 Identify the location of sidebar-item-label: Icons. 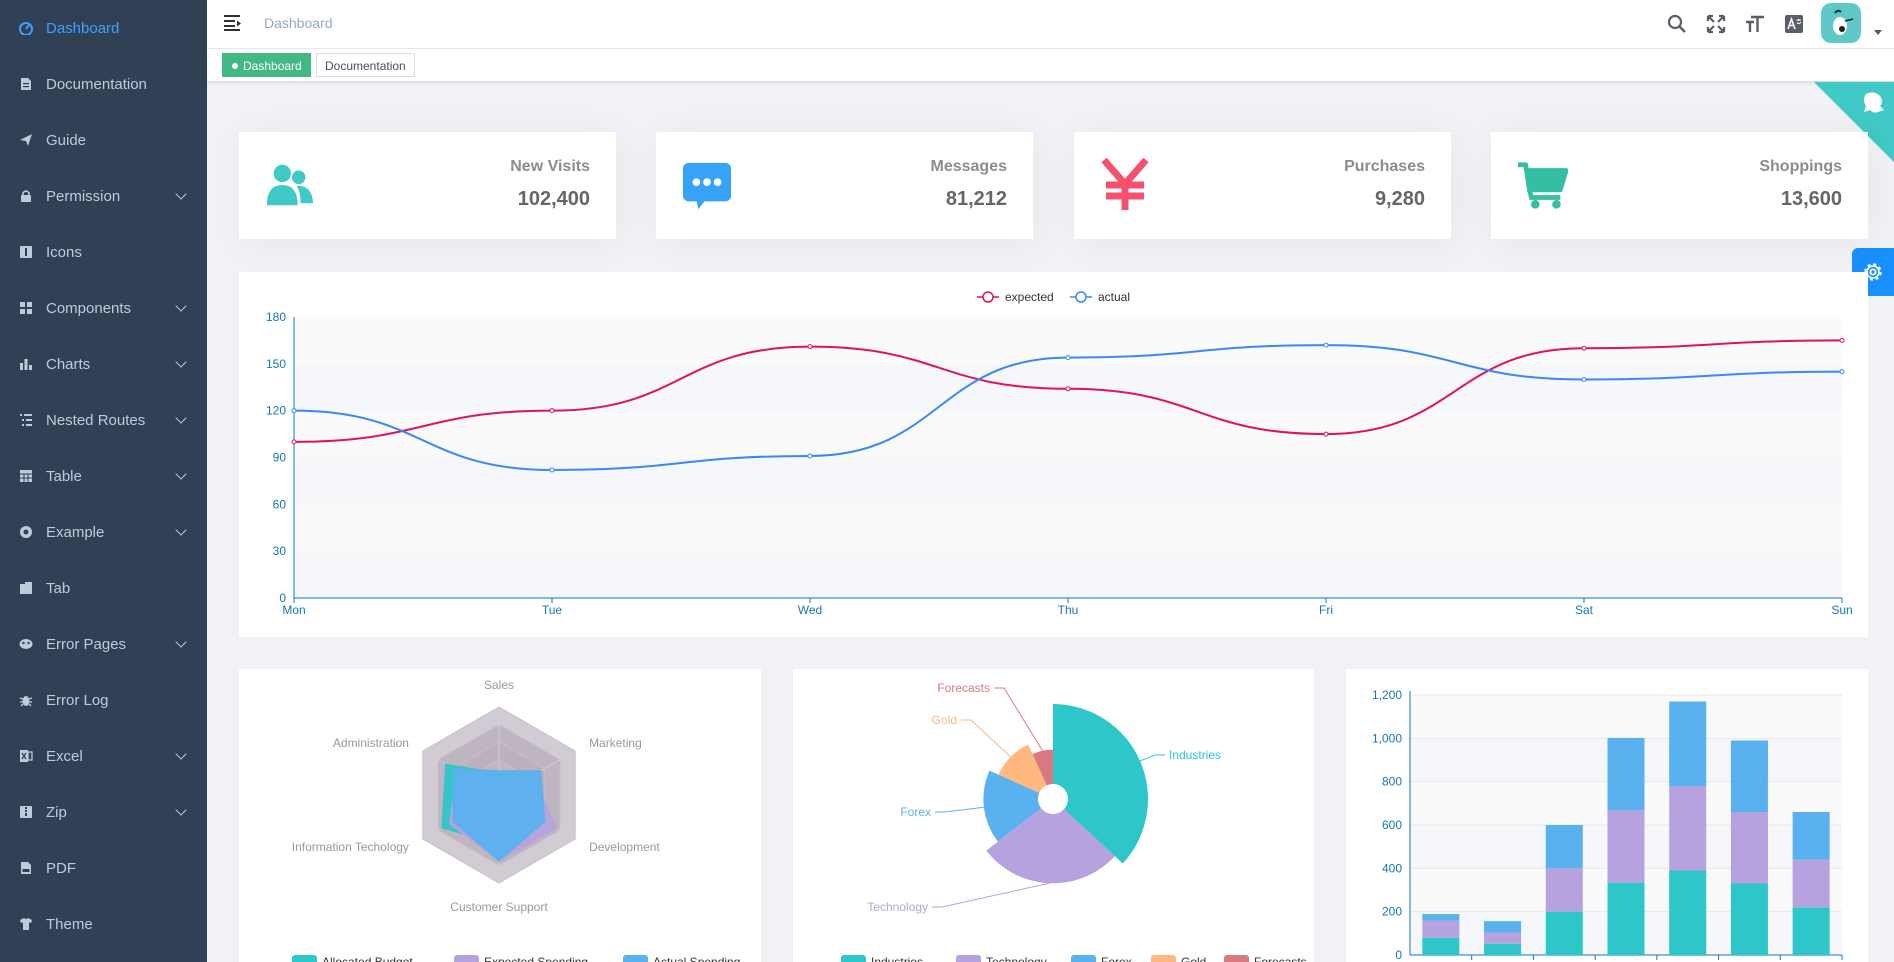
(64, 252).